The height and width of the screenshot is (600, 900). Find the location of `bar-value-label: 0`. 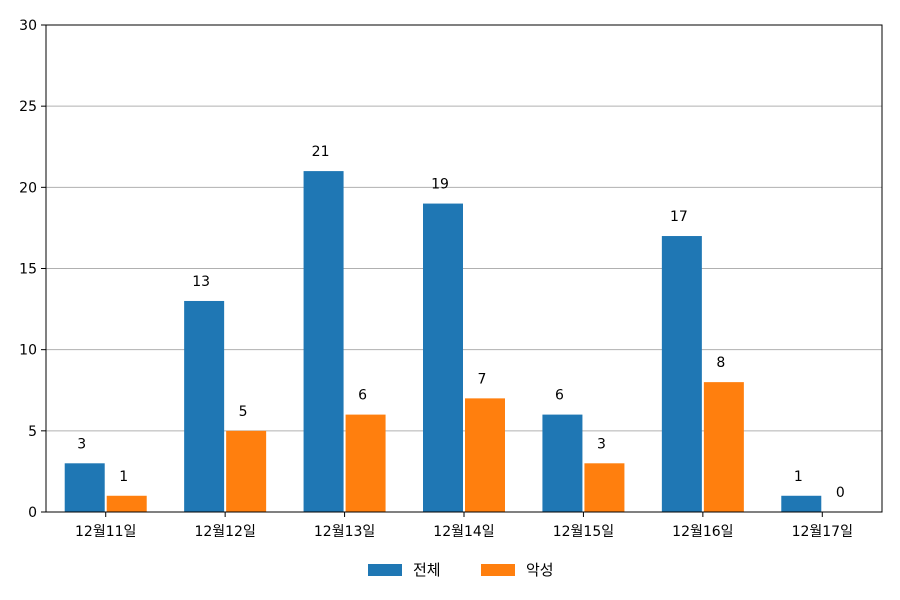

bar-value-label: 0 is located at coordinates (840, 493).